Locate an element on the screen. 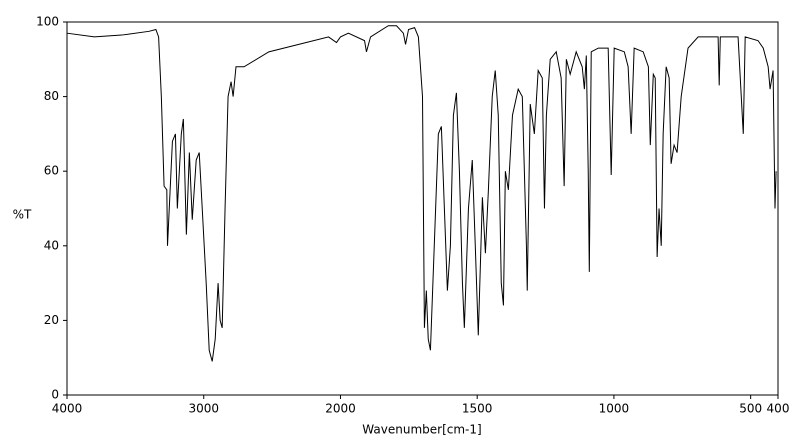 Image resolution: width=800 pixels, height=441 pixels. y-tick-label: 40 is located at coordinates (51, 245).